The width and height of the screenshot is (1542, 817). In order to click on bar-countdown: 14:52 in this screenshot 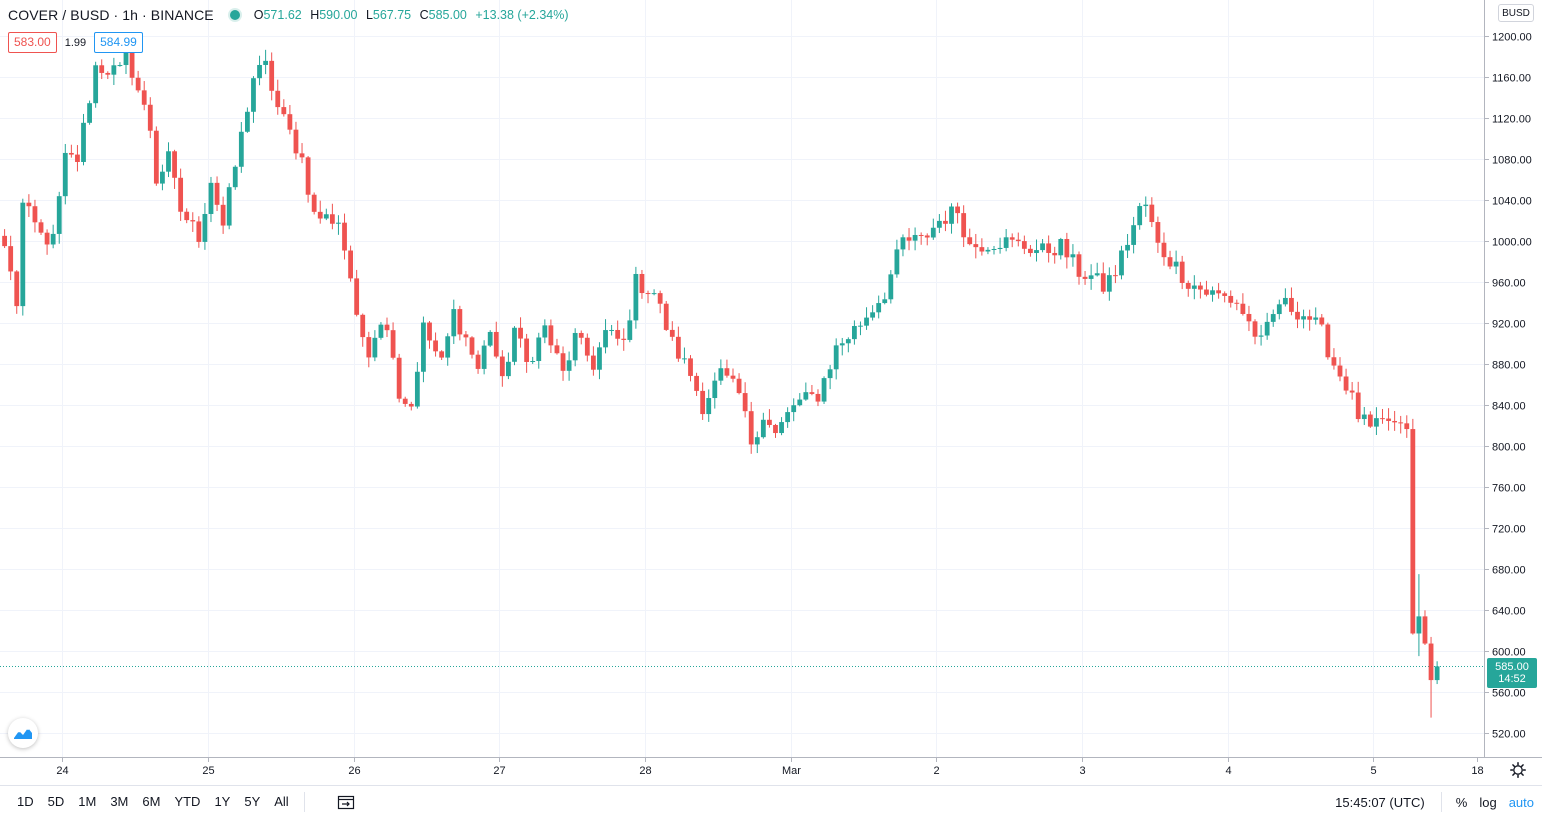, I will do `click(1512, 678)`.